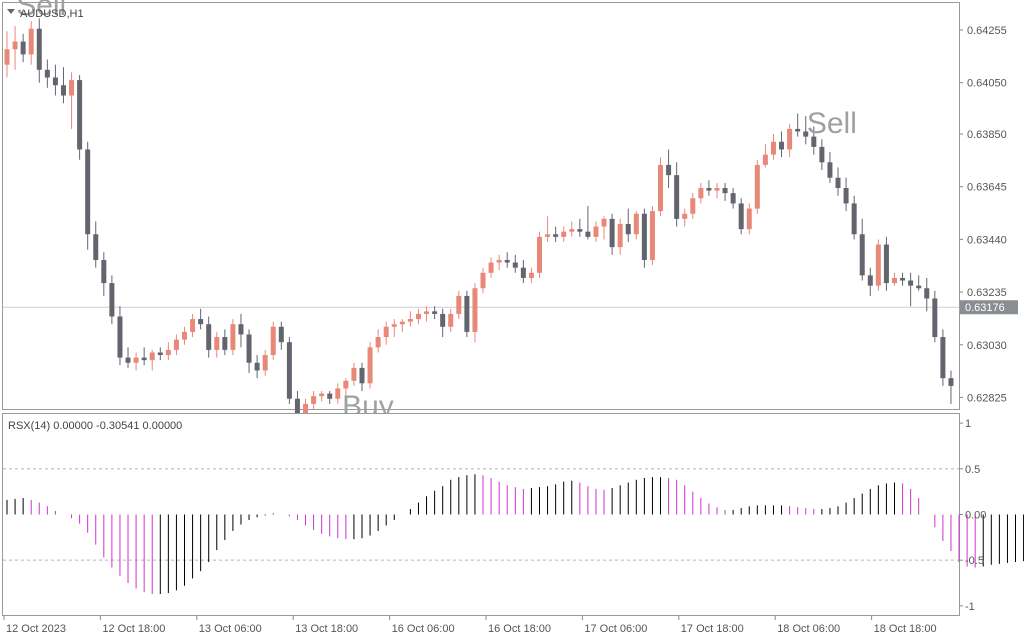 The image size is (1024, 640). I want to click on price-tick-label: 0.63850, so click(987, 135).